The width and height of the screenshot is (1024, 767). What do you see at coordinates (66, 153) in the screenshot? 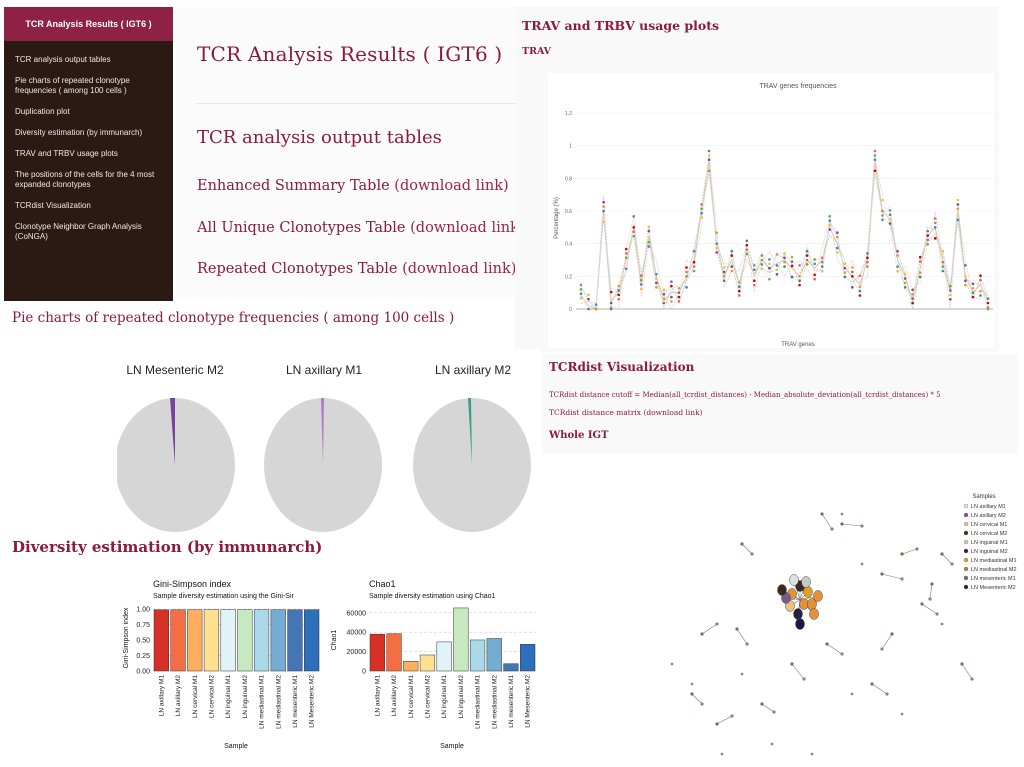
I see `sidebar-item-trav-trbv: TRAV and TRBV usage plots` at bounding box center [66, 153].